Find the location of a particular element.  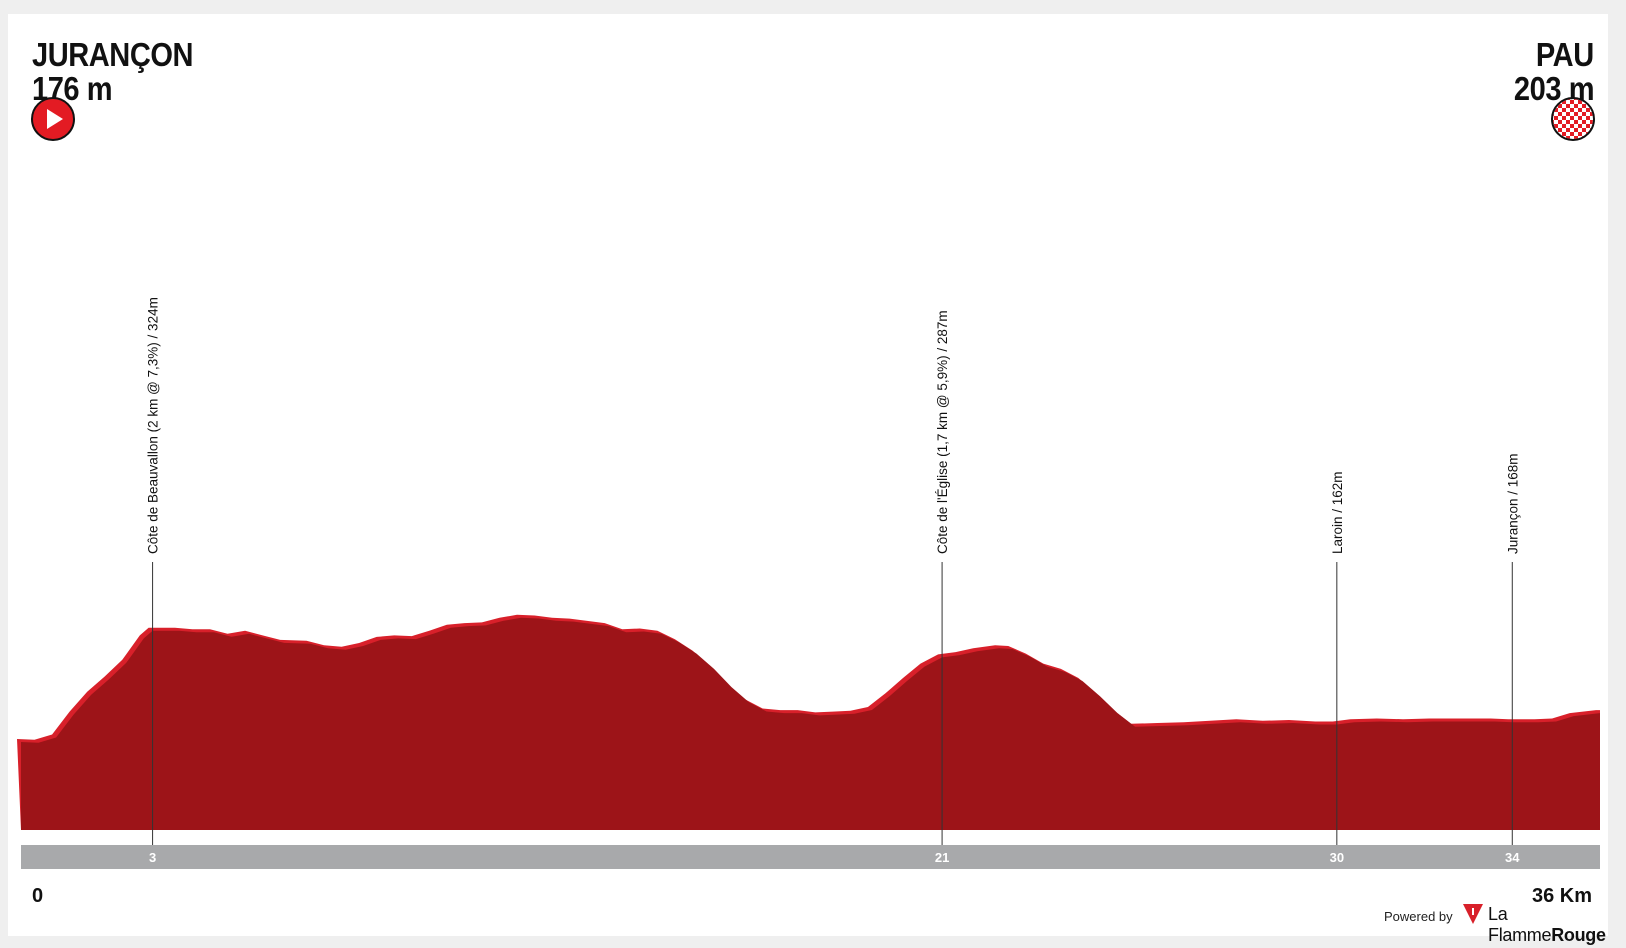

km-marker-label: 34 is located at coordinates (1512, 857).